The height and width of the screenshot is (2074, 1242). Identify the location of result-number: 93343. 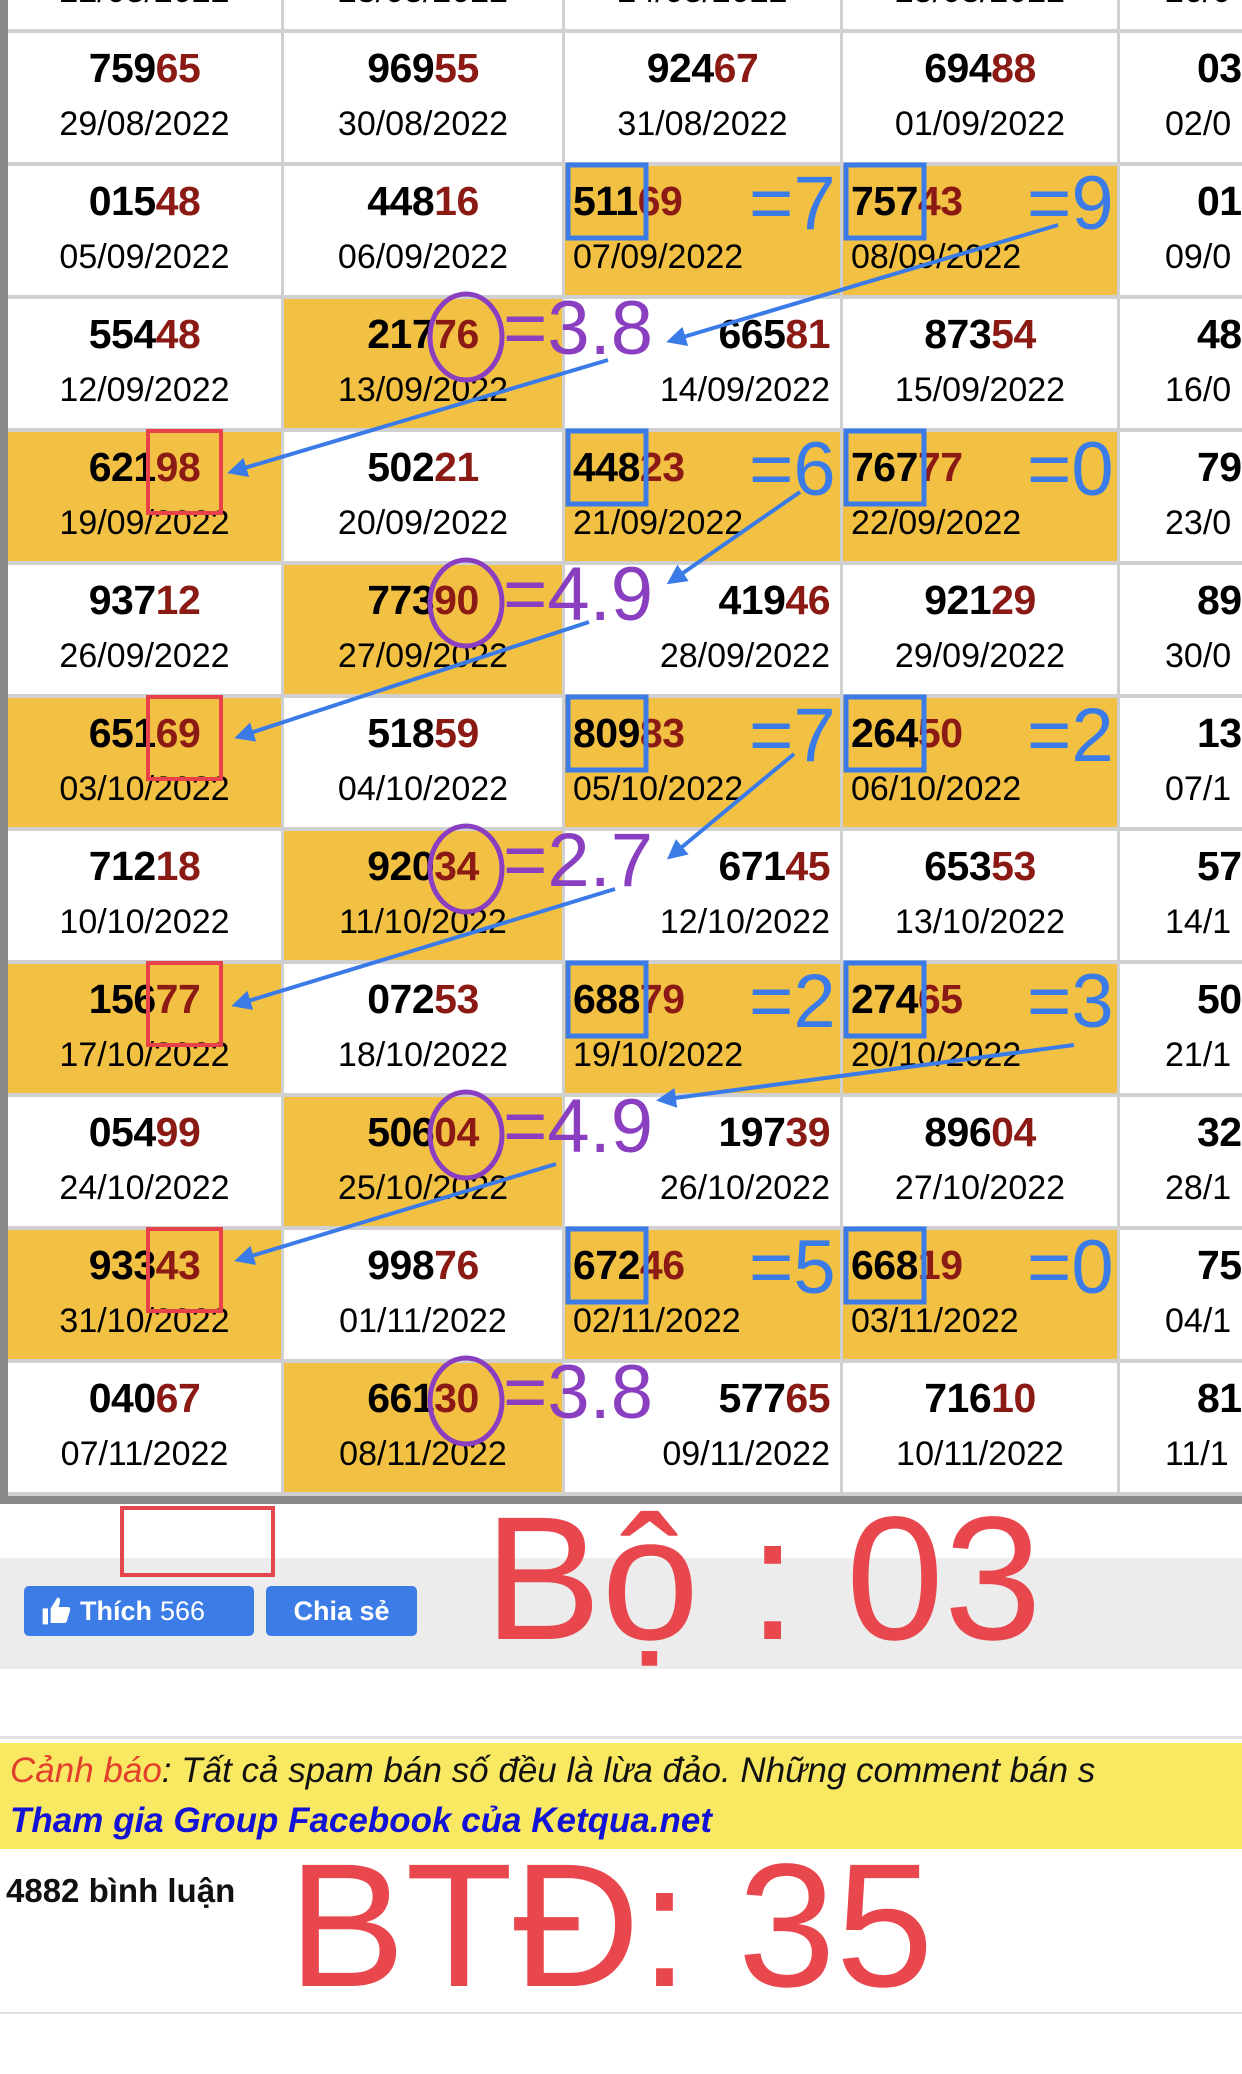
(144, 1265).